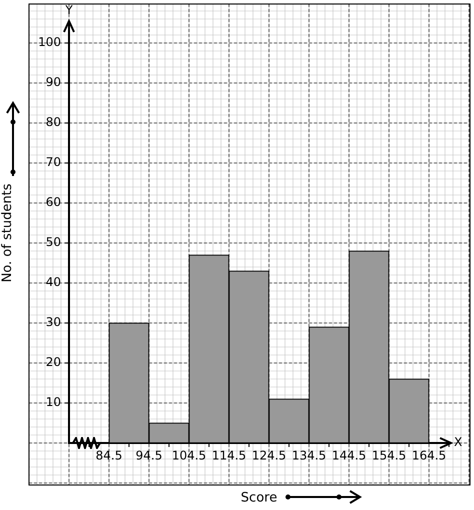 This screenshot has height=510, width=474. What do you see at coordinates (309, 455) in the screenshot?
I see `x-tick-label: 134.5` at bounding box center [309, 455].